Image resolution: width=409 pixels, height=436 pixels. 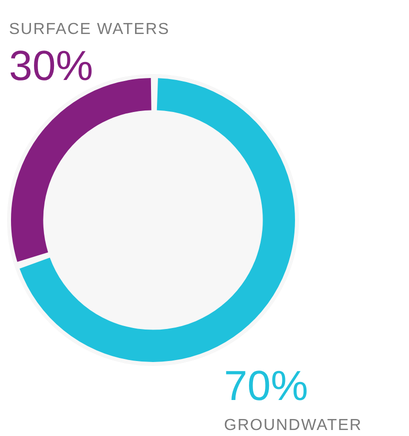 I want to click on data-label: 70%, so click(x=266, y=385).